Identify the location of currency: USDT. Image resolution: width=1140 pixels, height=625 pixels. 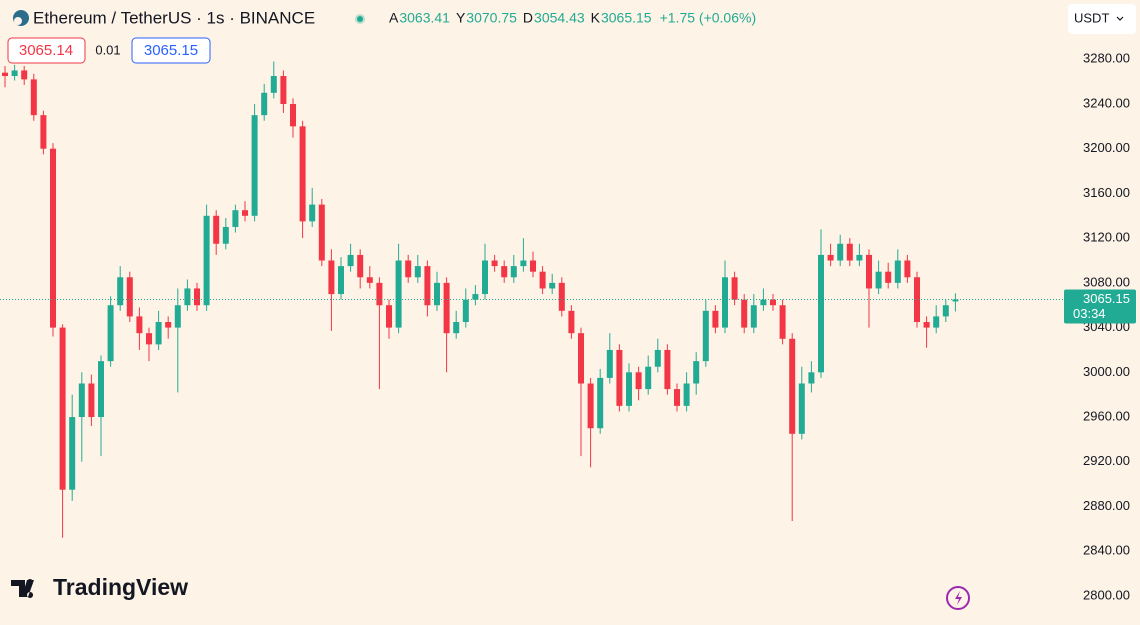
(1091, 17).